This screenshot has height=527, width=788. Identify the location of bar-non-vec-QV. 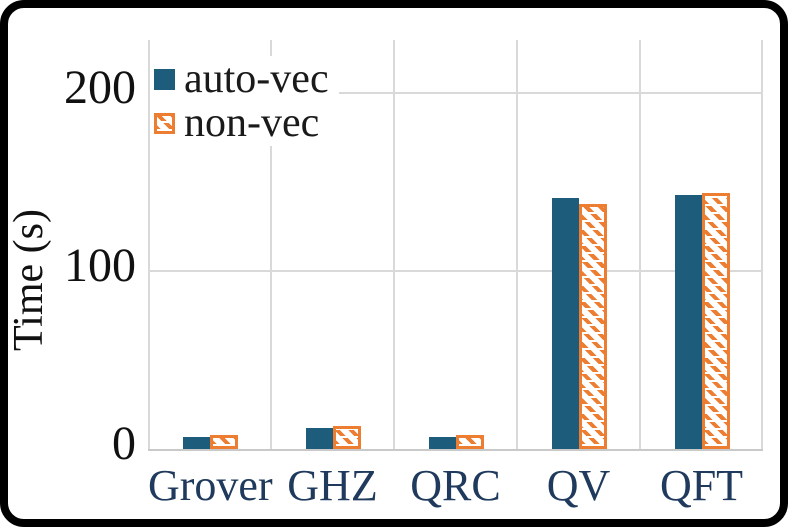
(592, 326).